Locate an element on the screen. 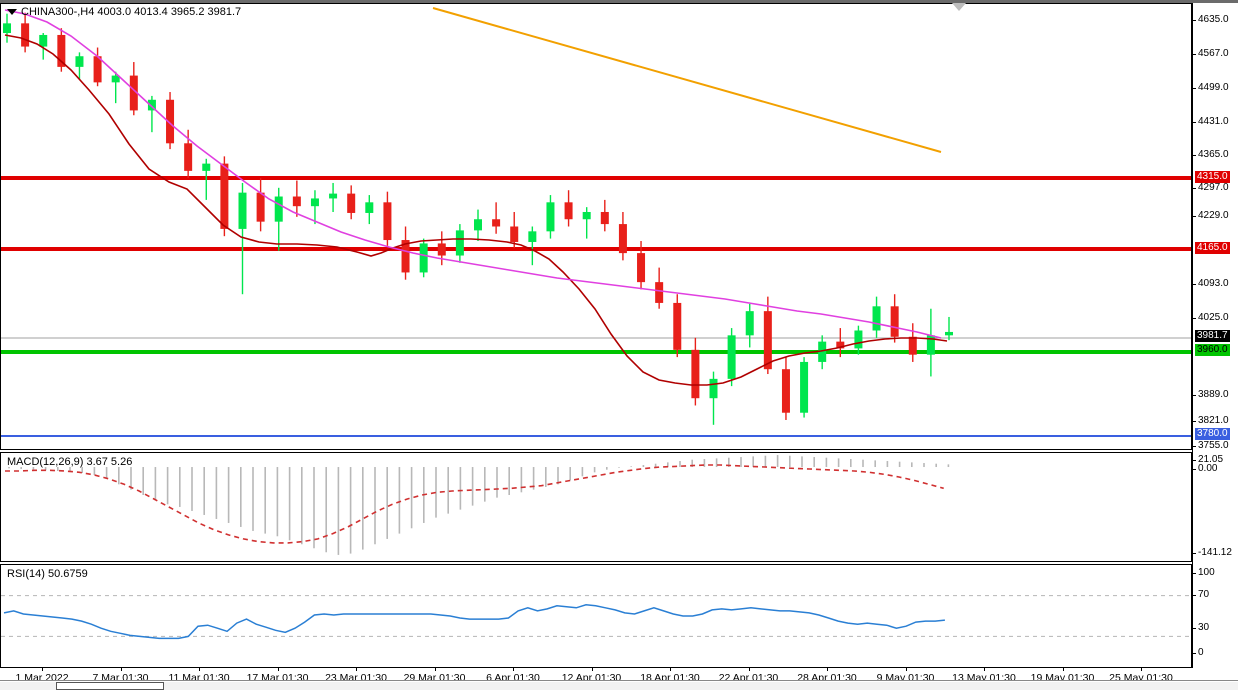 This screenshot has height=691, width=1238. macd-series-layer is located at coordinates (477, 505).